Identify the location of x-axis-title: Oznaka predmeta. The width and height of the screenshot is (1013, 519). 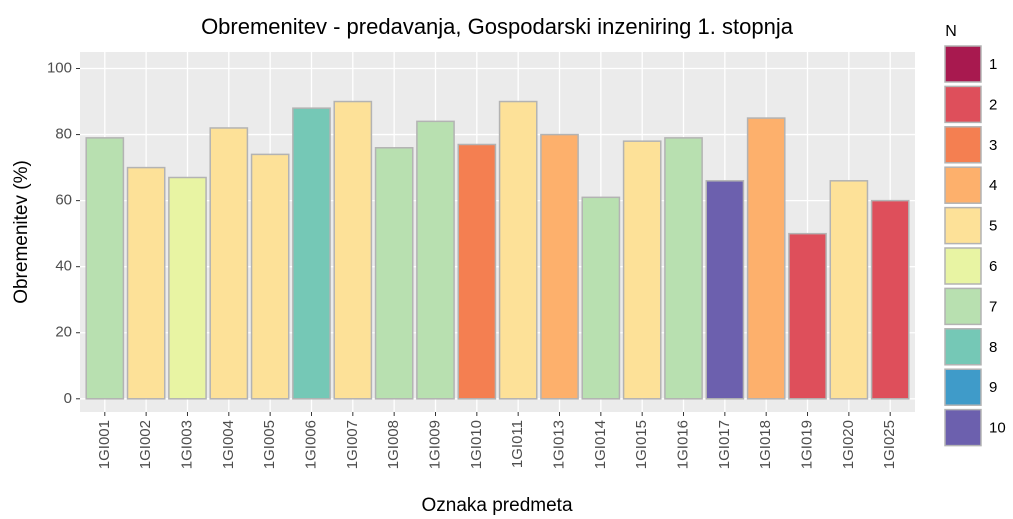
(496, 505).